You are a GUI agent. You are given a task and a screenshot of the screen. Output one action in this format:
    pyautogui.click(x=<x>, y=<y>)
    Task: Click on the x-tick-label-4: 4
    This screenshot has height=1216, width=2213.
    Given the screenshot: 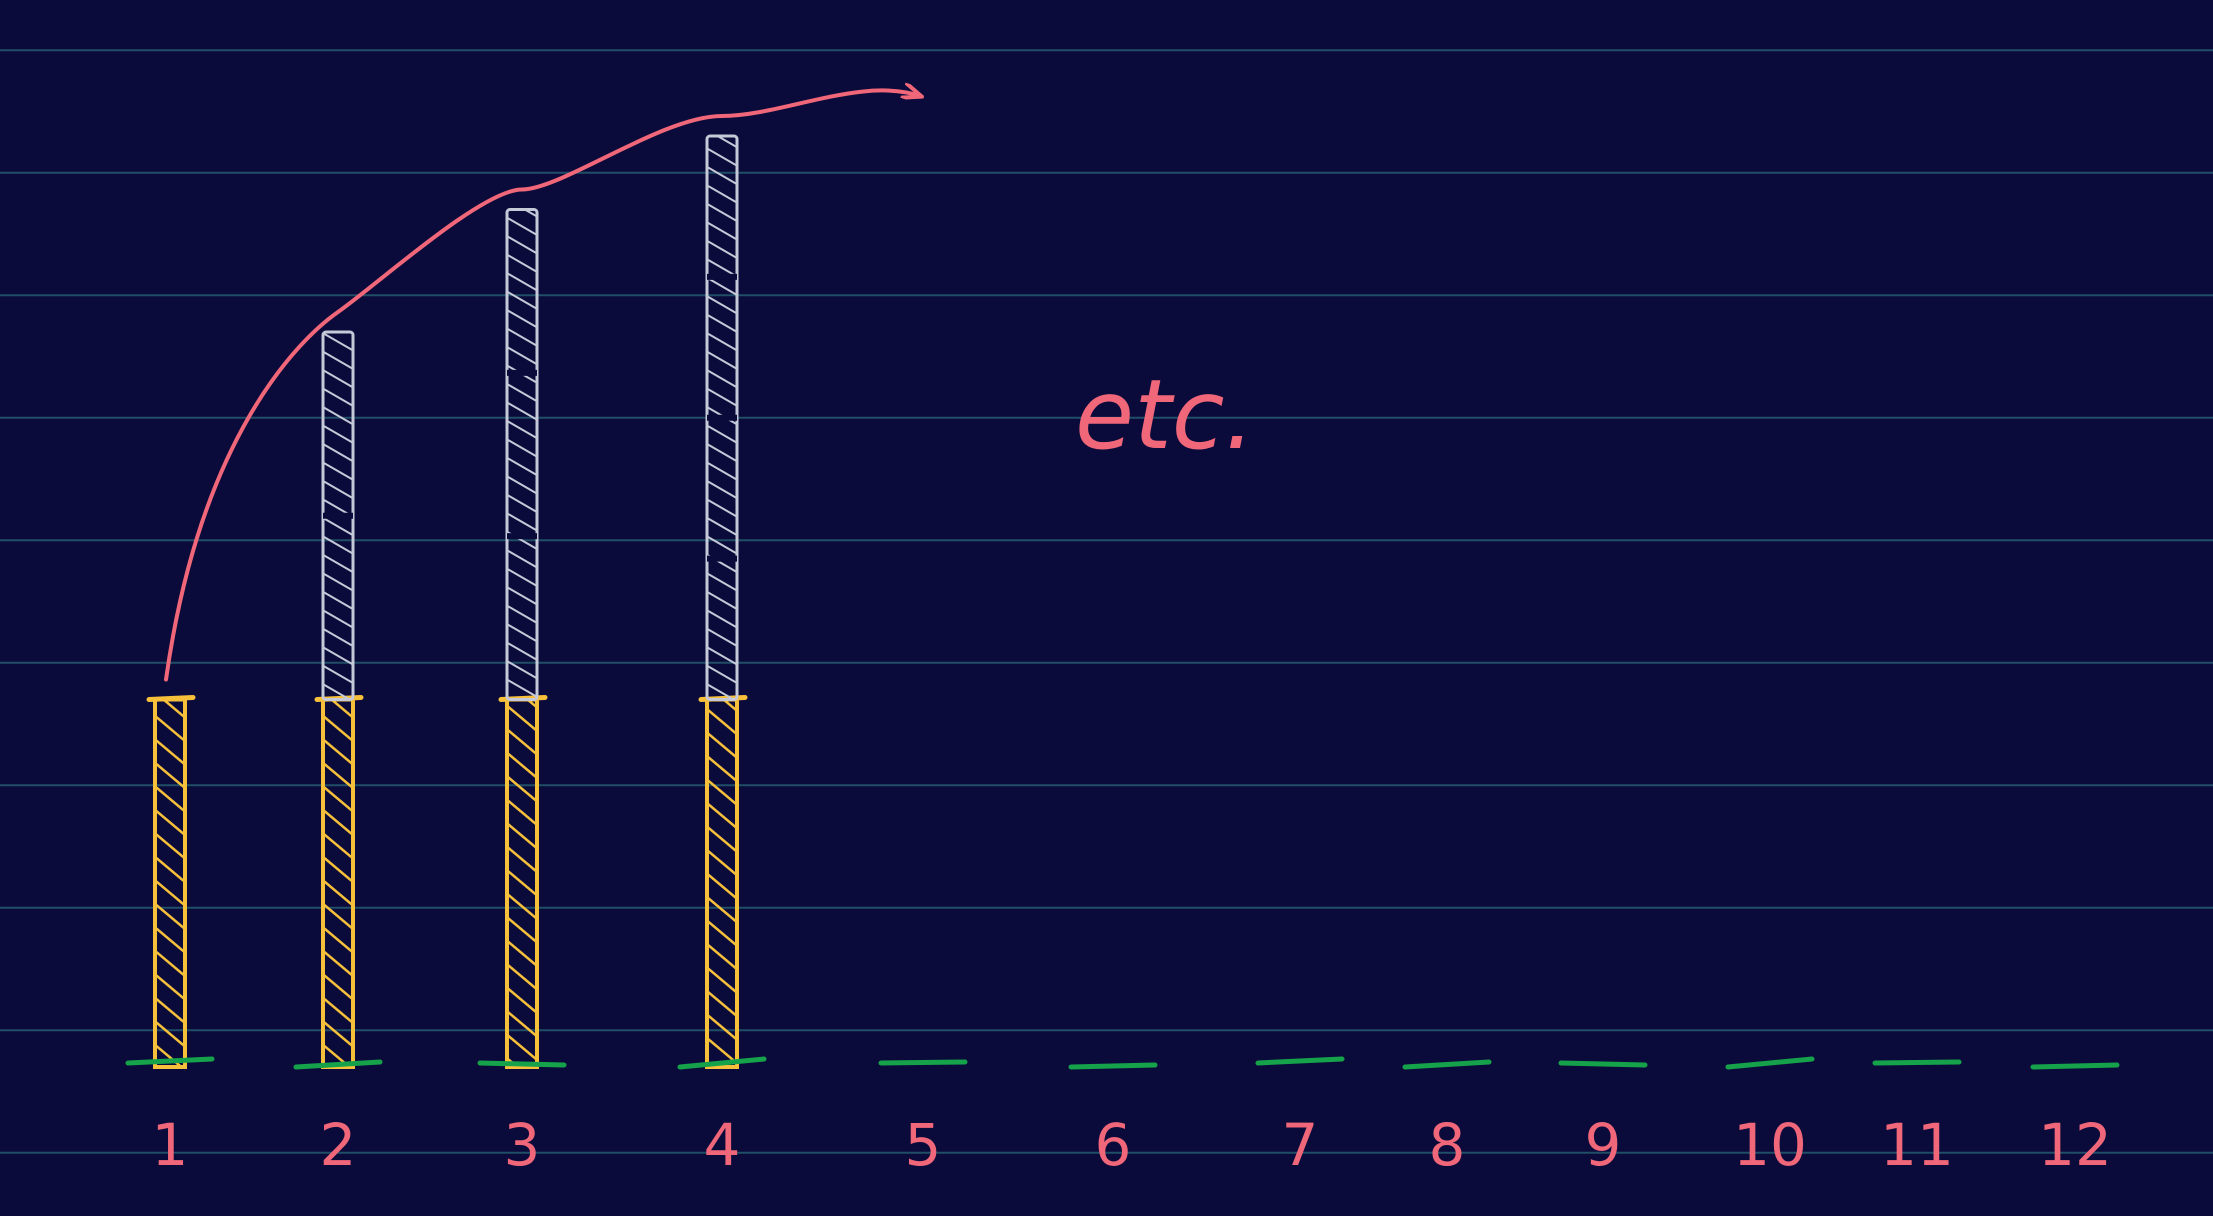 What is the action you would take?
    pyautogui.click(x=722, y=1145)
    